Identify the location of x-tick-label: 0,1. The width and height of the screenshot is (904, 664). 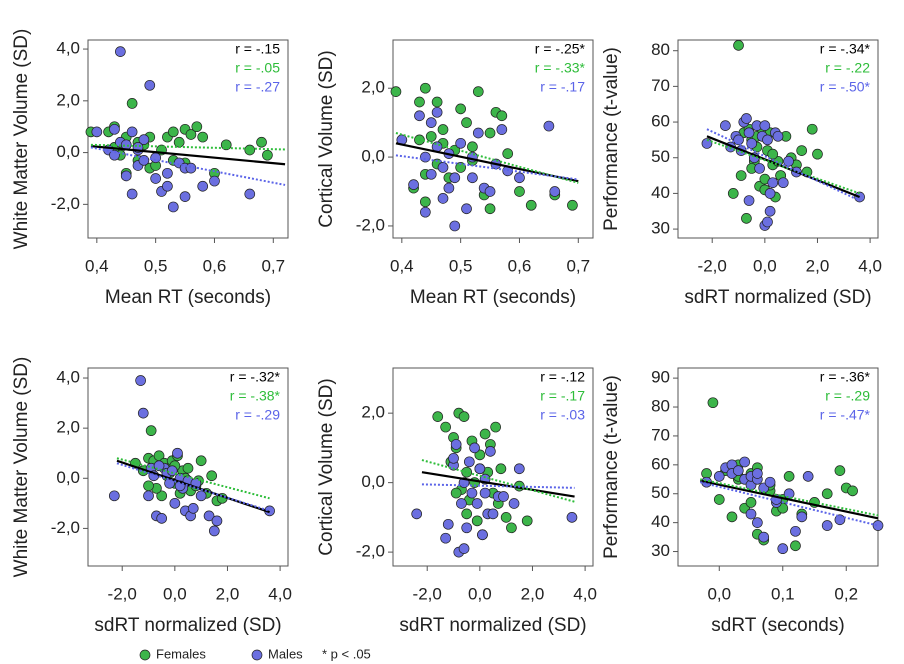
(783, 593).